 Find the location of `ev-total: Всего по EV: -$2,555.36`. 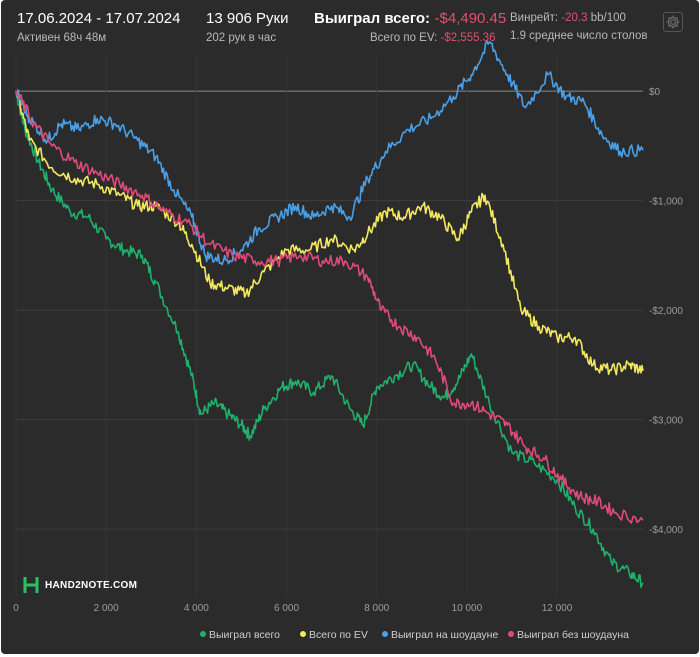

ev-total: Всего по EV: -$2,555.36 is located at coordinates (432, 38).